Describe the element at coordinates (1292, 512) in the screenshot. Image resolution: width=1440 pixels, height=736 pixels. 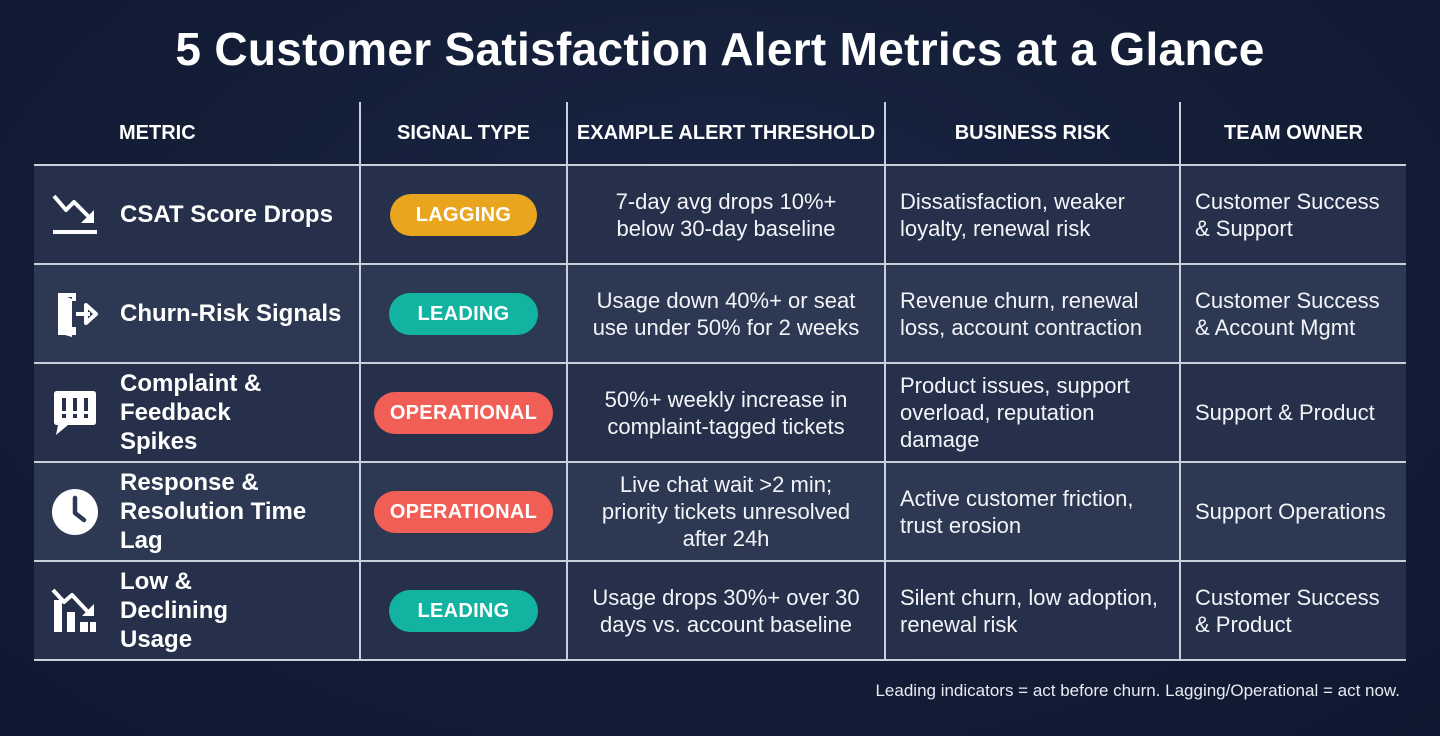
I see `owner-cell: Support Operations` at that location.